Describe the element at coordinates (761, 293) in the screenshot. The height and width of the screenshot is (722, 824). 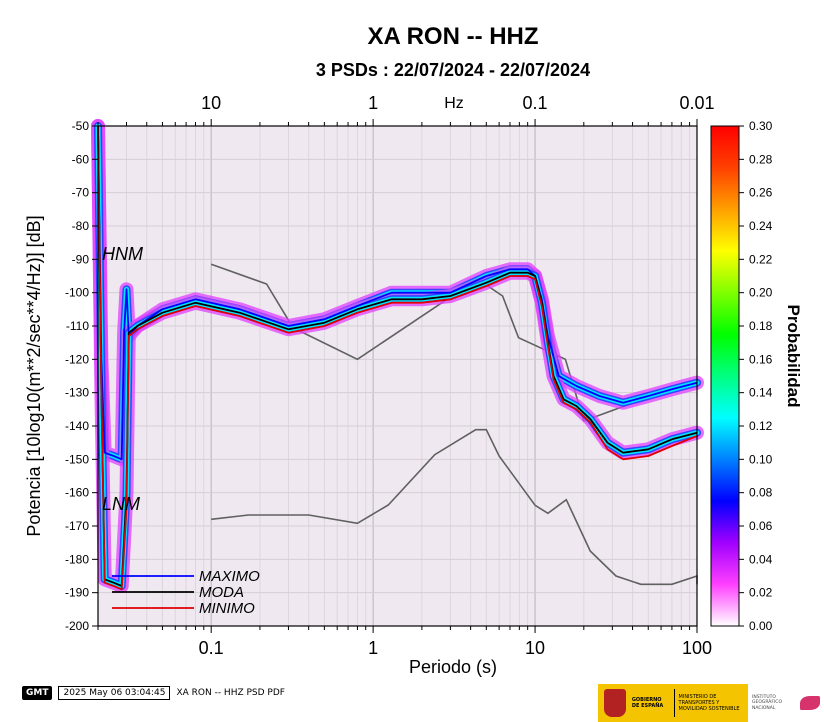
I see `colorbar-tick-label: 0.20` at that location.